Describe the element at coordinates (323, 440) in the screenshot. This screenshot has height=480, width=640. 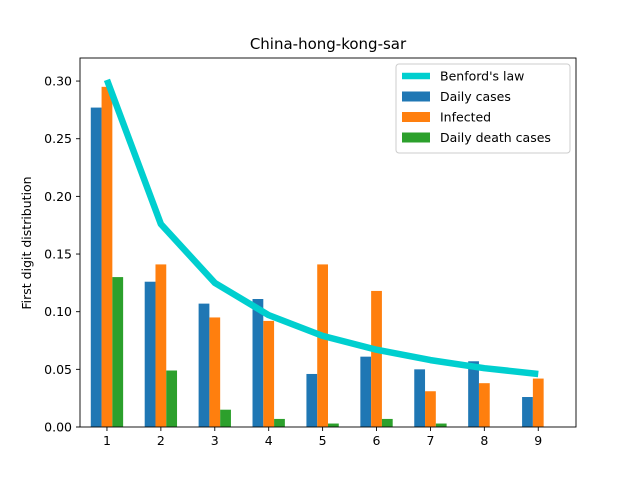
I see `x-tick-label-5: 5` at that location.